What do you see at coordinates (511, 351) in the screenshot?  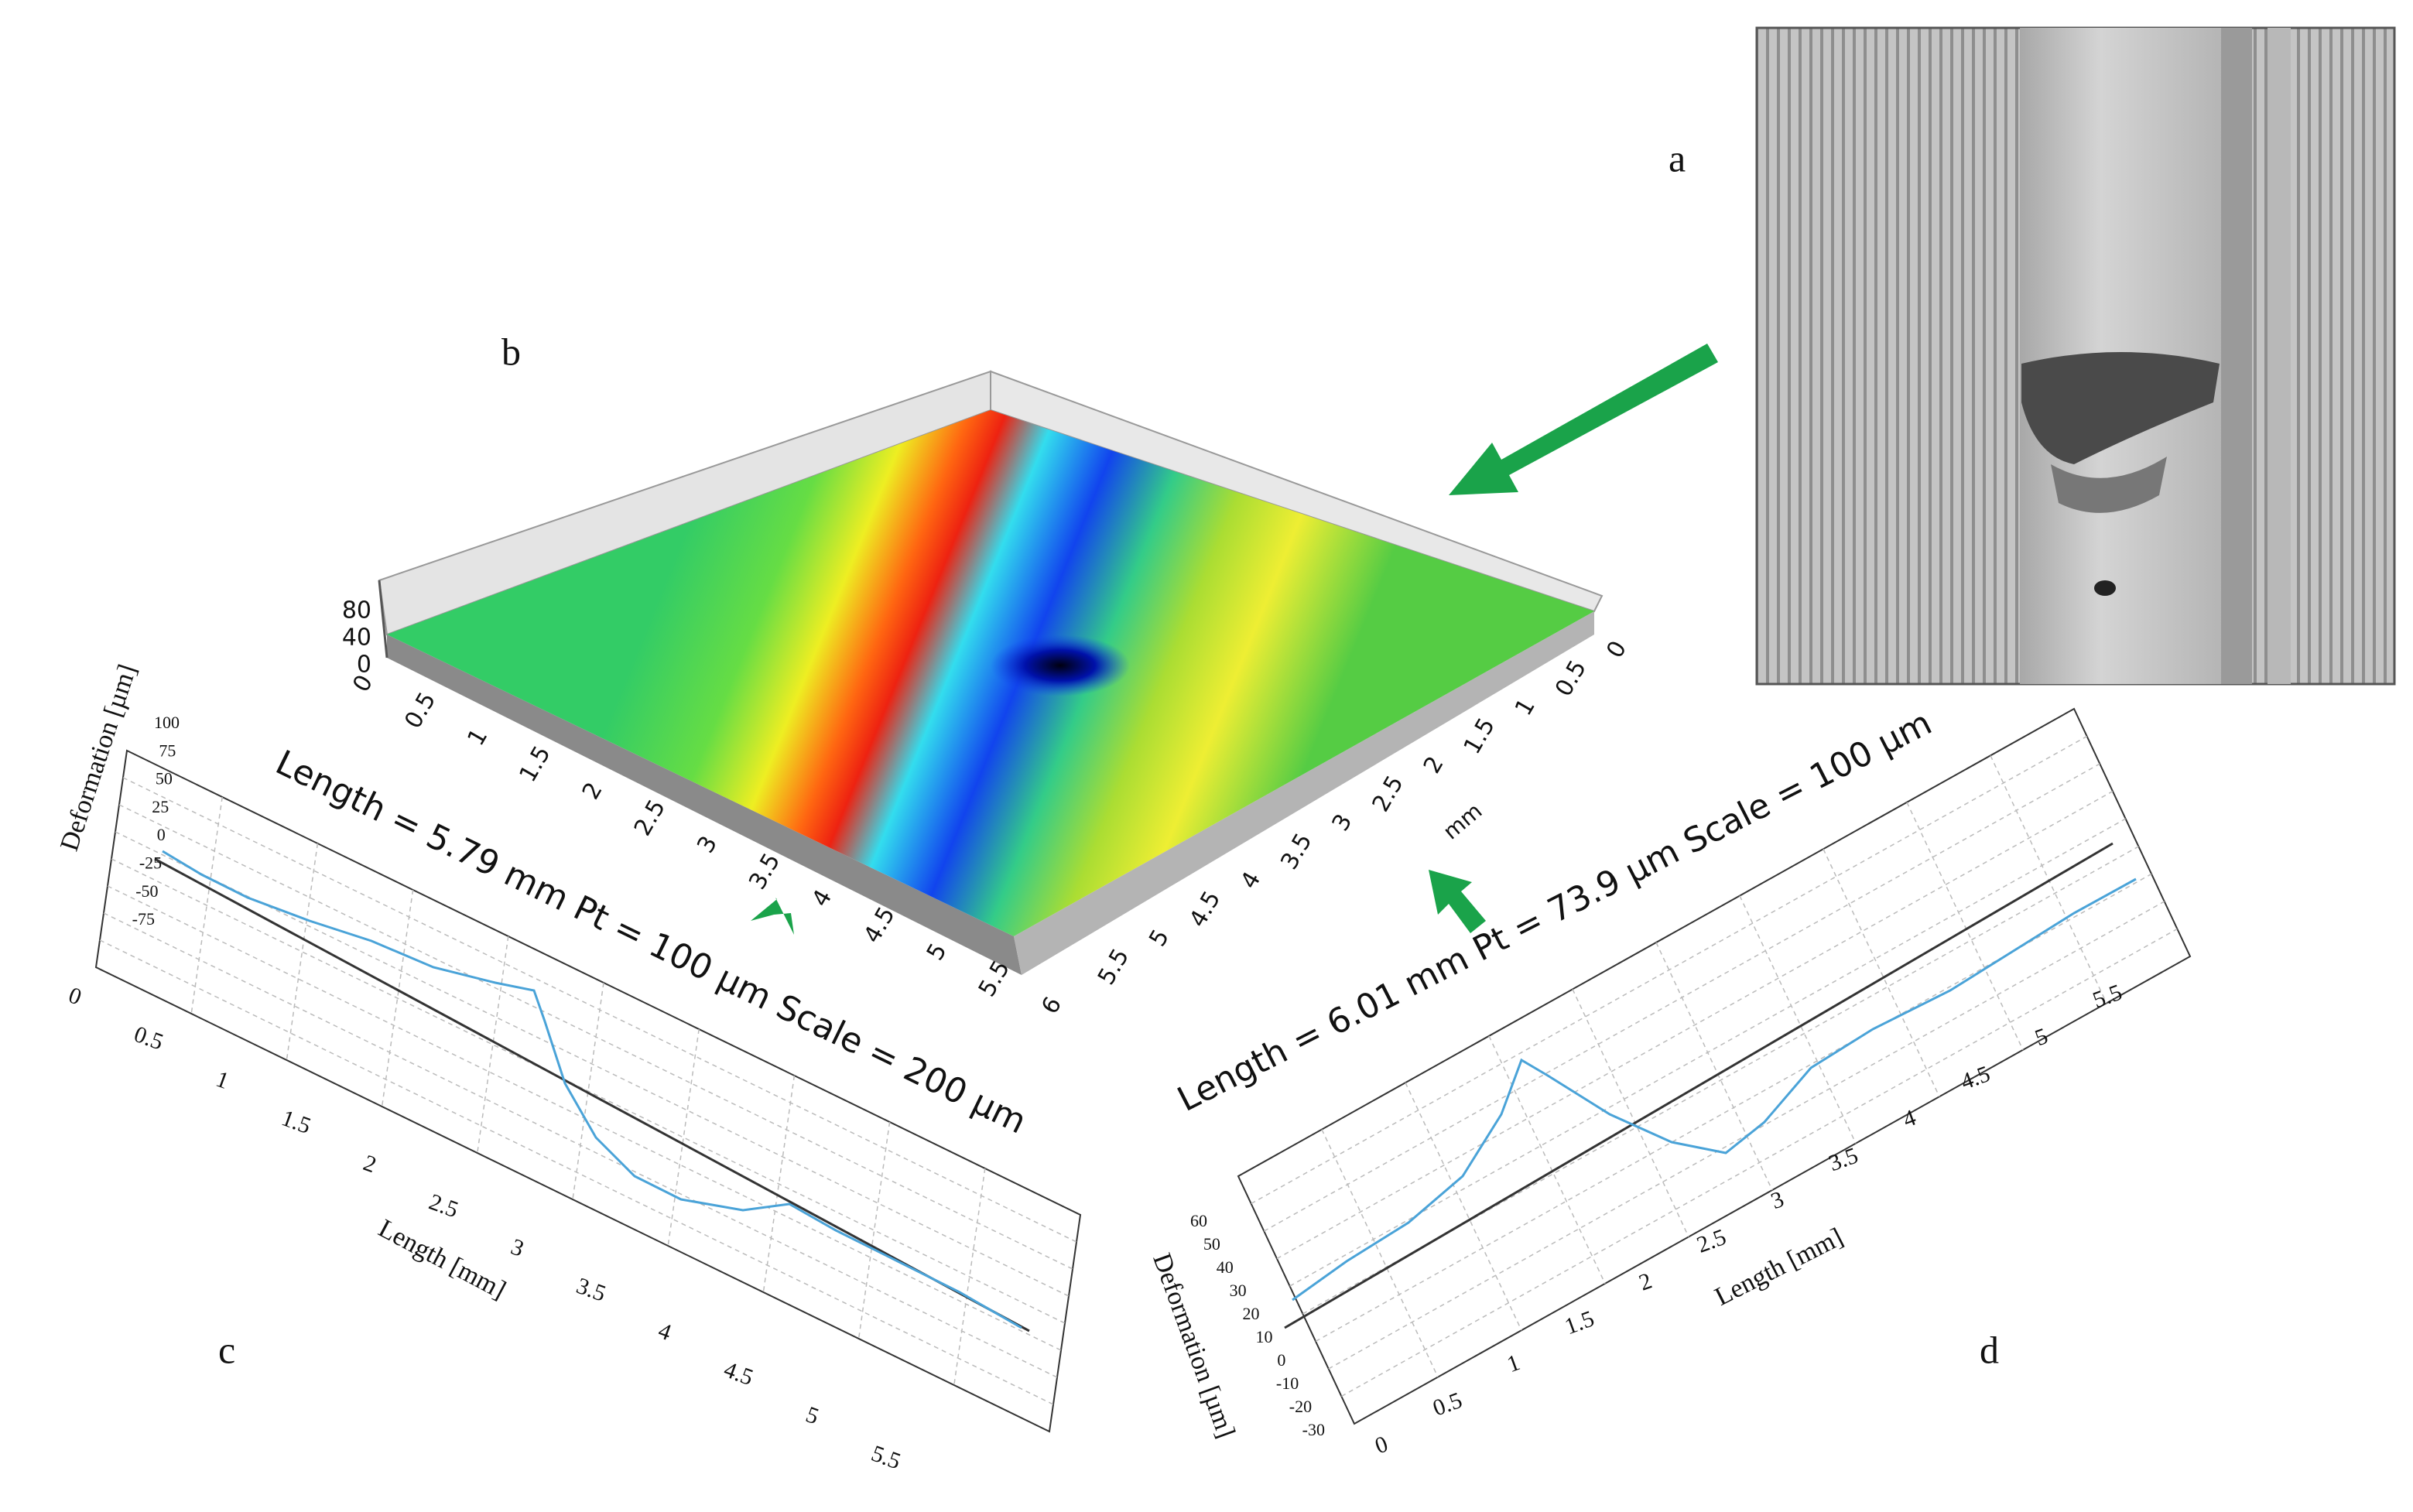 I see `panel-label: b` at bounding box center [511, 351].